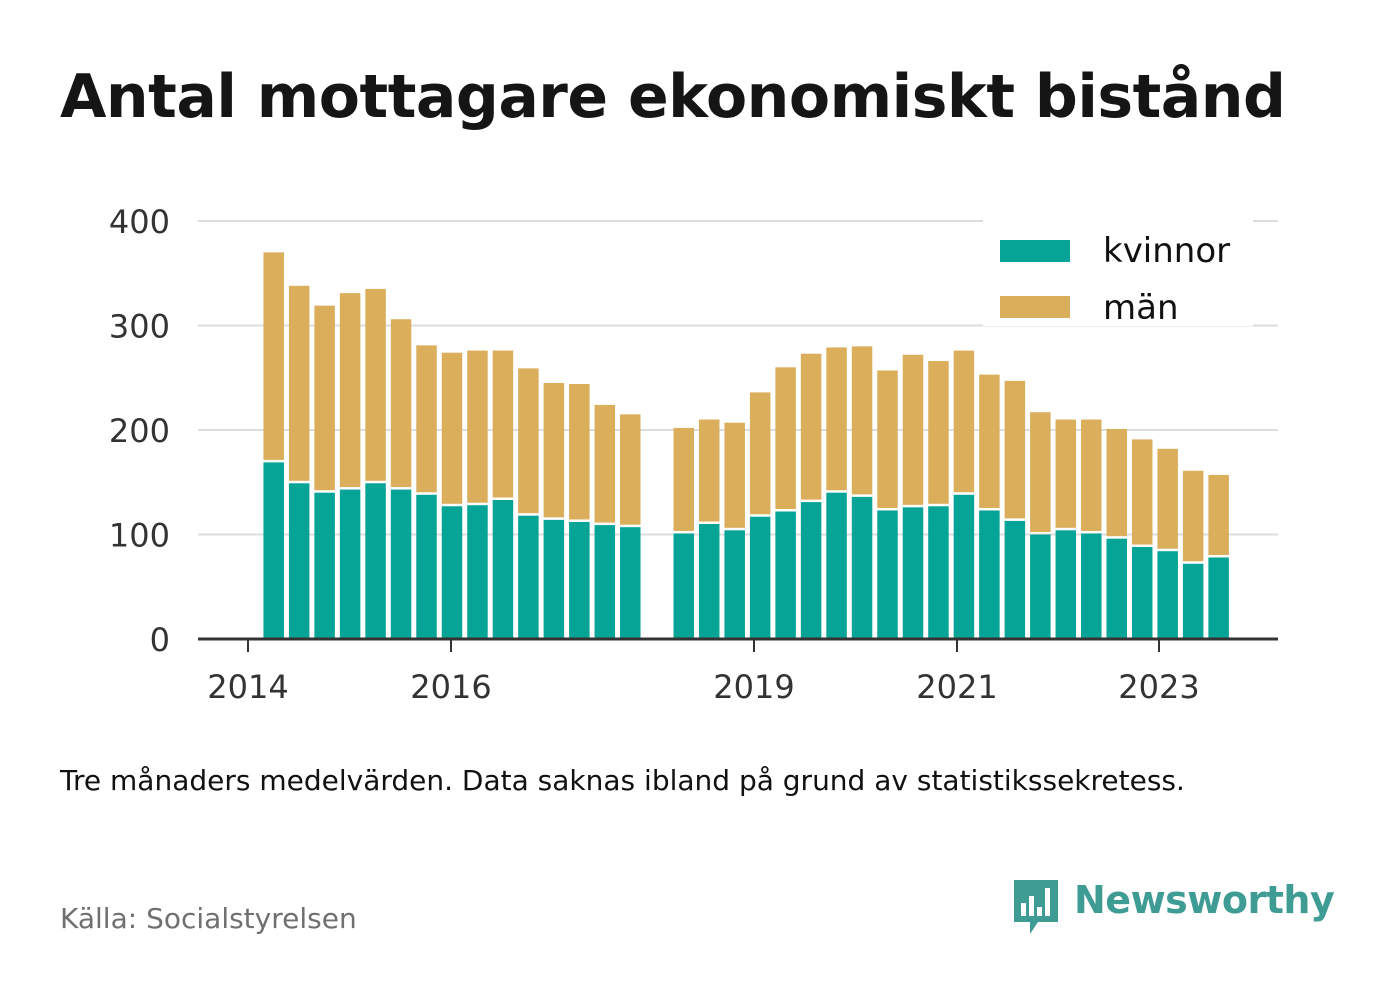  Describe the element at coordinates (1118, 274) in the screenshot. I see `legend: kvinnor män` at that location.